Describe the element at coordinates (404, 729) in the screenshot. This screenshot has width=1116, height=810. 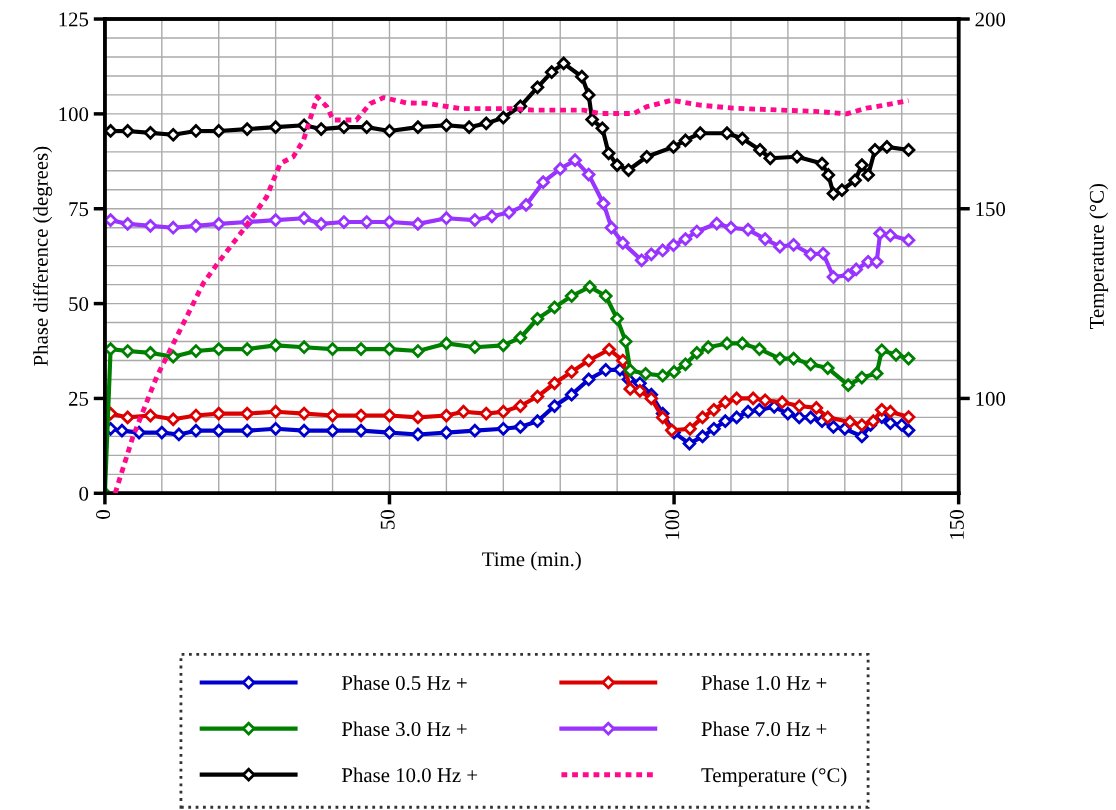
I see `legend-label: Phase 3.0 Hz +` at that location.